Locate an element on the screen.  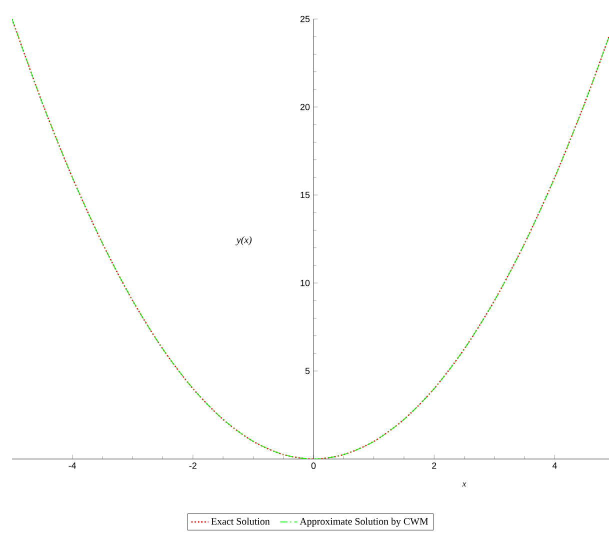
y-tick-label: 10 is located at coordinates (305, 283).